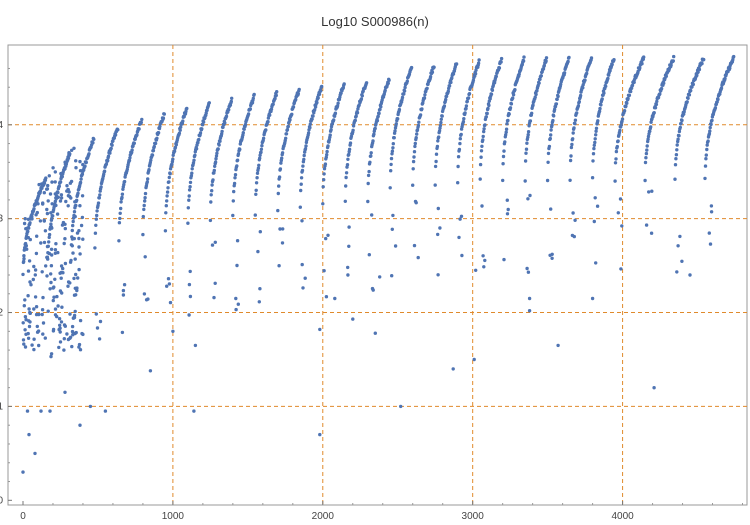 This screenshot has width=750, height=525. What do you see at coordinates (473, 516) in the screenshot?
I see `x-tick-label: 3000` at bounding box center [473, 516].